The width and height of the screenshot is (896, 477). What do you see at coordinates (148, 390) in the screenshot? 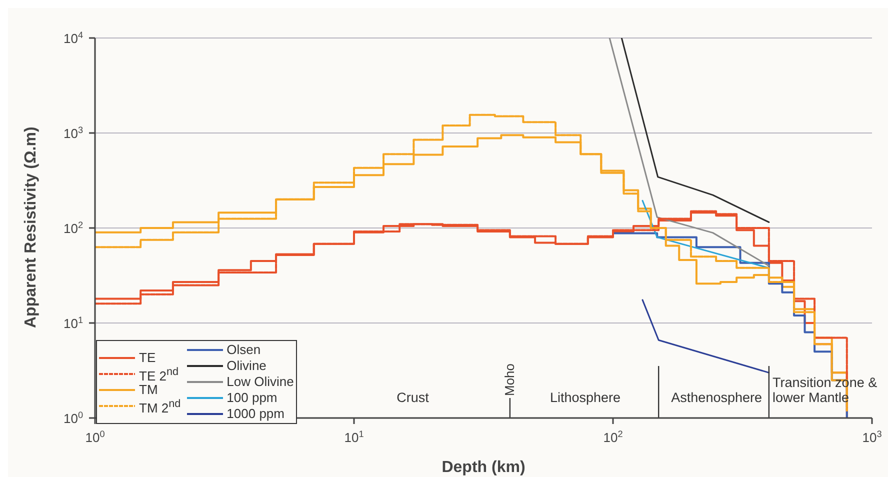
I see `legend-label: TM` at bounding box center [148, 390].